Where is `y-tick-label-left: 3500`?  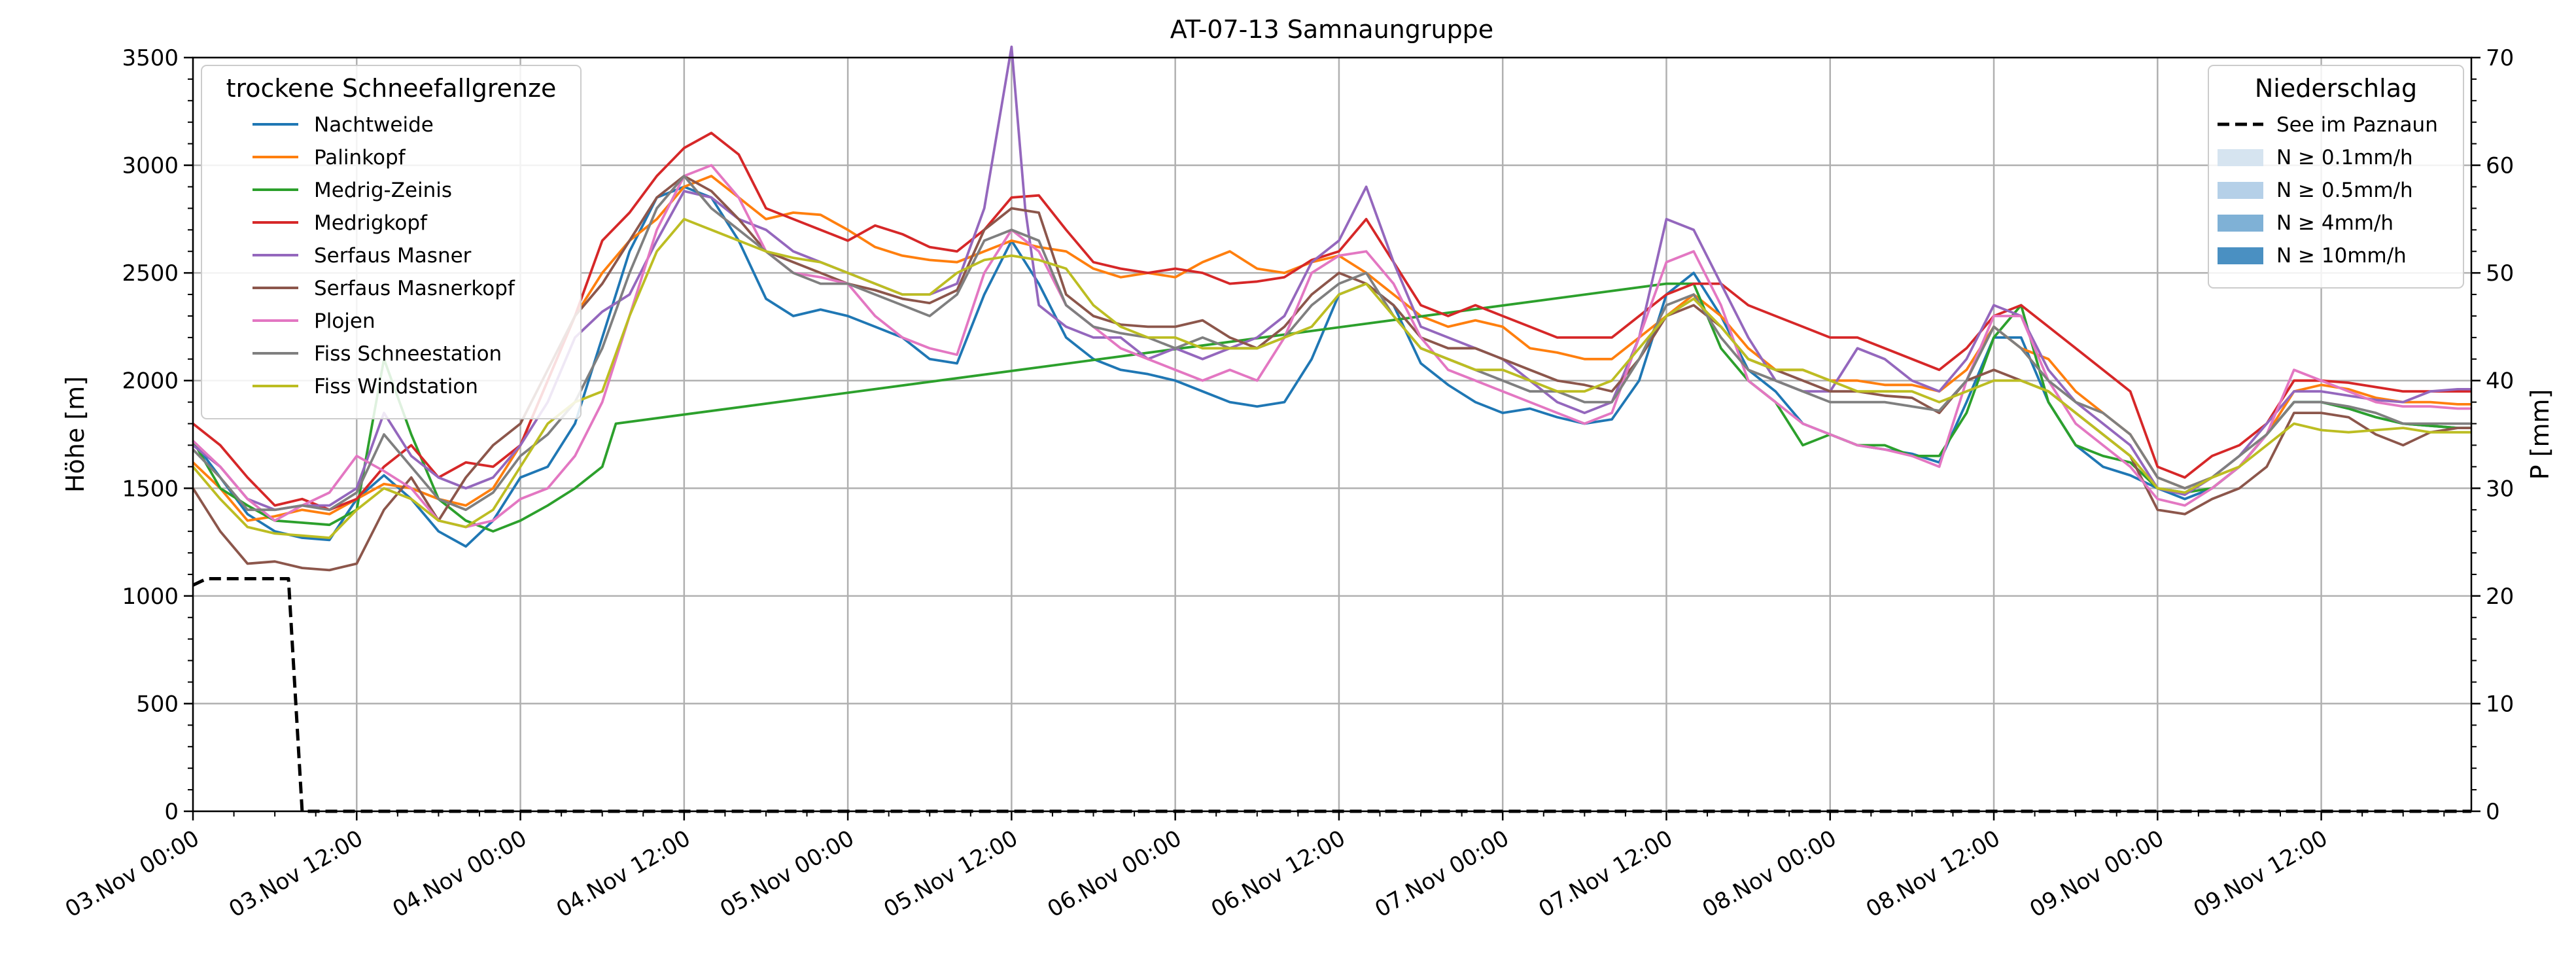
y-tick-label-left: 3500 is located at coordinates (150, 58).